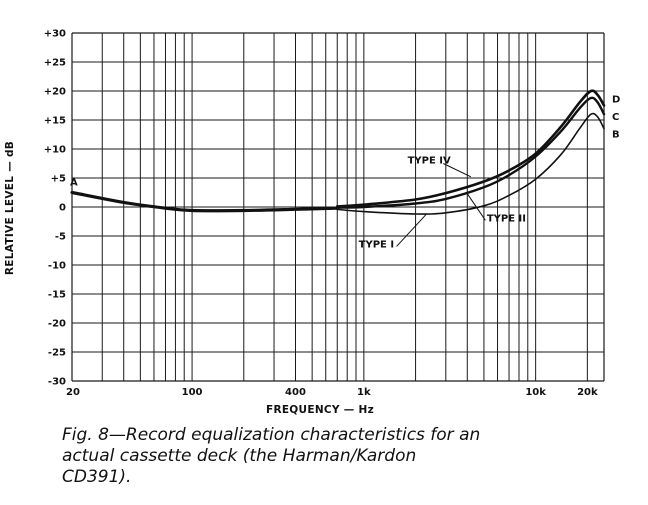 The width and height of the screenshot is (648, 505). Describe the element at coordinates (615, 117) in the screenshot. I see `label-c: C` at that location.